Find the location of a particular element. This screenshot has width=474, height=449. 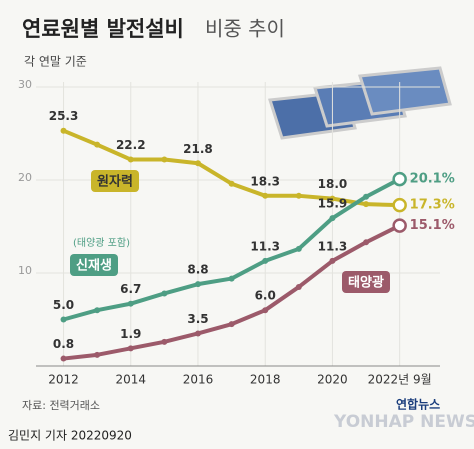

x-tick-label: 2018 is located at coordinates (265, 380).